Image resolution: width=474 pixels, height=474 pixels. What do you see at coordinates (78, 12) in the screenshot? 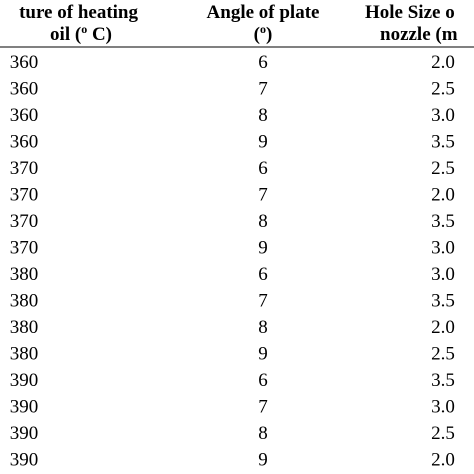
I see `header-line: ture of heating` at bounding box center [78, 12].